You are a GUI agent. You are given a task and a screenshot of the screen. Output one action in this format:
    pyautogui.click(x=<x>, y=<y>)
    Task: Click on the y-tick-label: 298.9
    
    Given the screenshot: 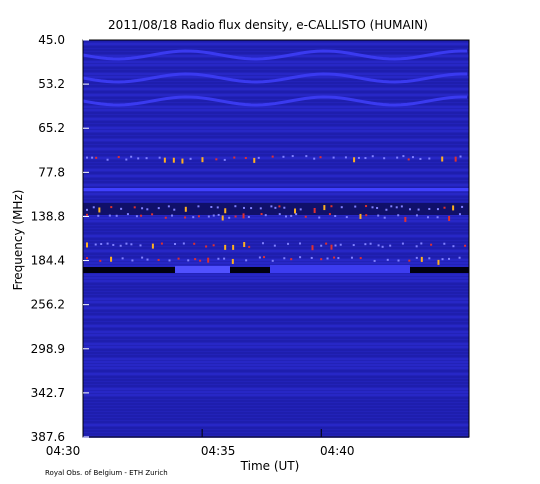 What is the action you would take?
    pyautogui.click(x=48, y=349)
    